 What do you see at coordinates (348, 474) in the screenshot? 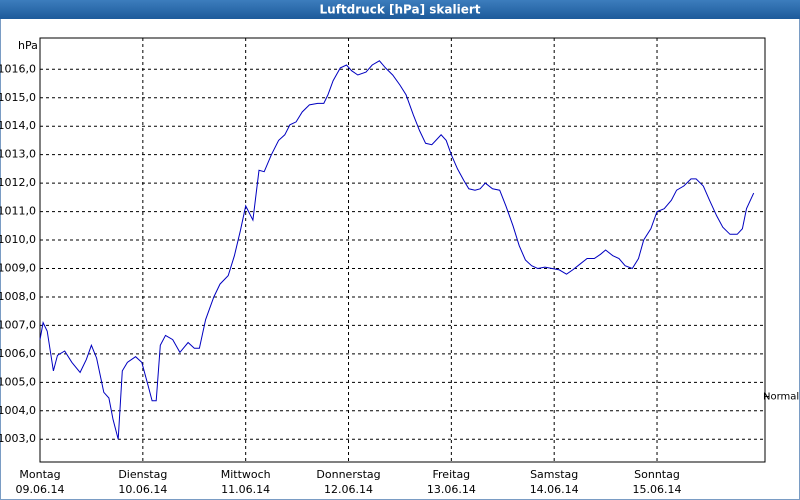
I see `x-tick-label: Donnerstag` at bounding box center [348, 474].